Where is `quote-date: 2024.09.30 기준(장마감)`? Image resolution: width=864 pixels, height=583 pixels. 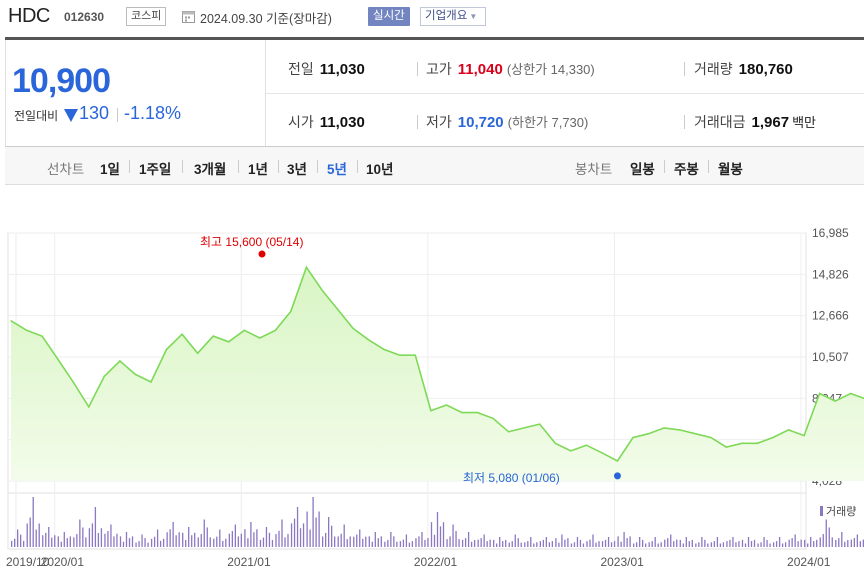 quote-date: 2024.09.30 기준(장마감) is located at coordinates (266, 19).